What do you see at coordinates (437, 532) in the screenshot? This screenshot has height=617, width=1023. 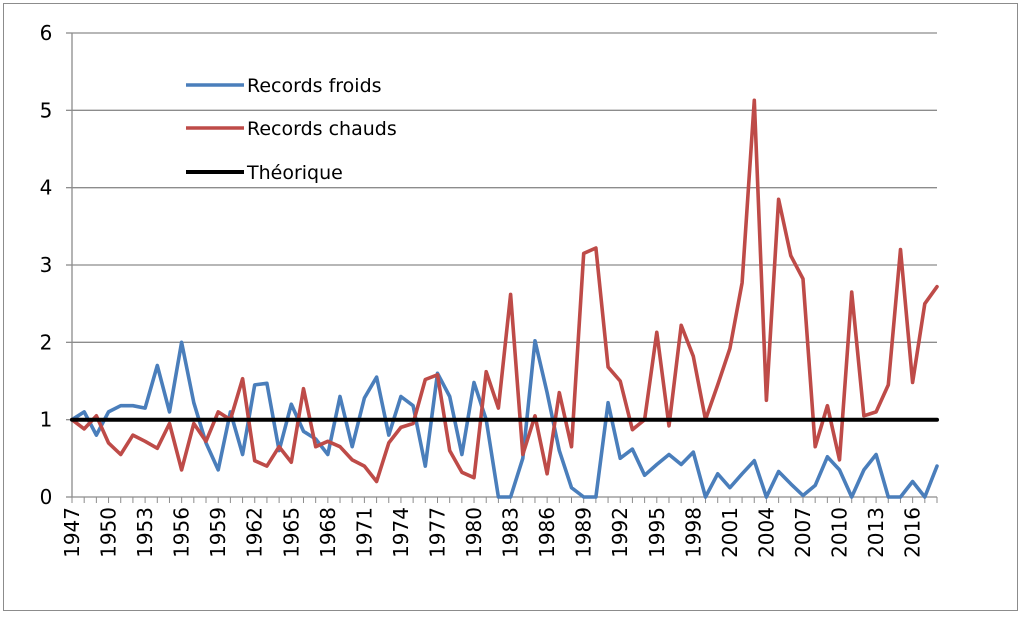 I see `x-tick-label: 1977` at bounding box center [437, 532].